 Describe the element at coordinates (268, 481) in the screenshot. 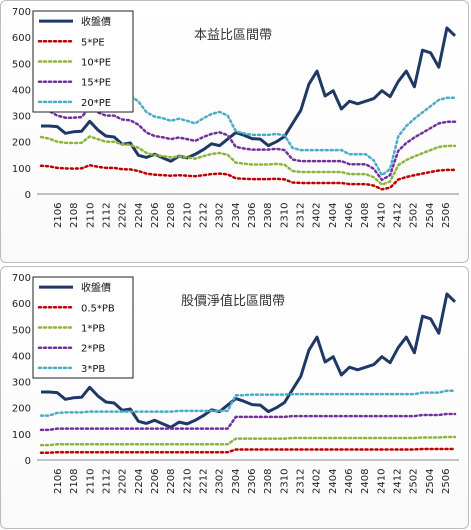

I see `pb-x-tick: 2308` at that location.